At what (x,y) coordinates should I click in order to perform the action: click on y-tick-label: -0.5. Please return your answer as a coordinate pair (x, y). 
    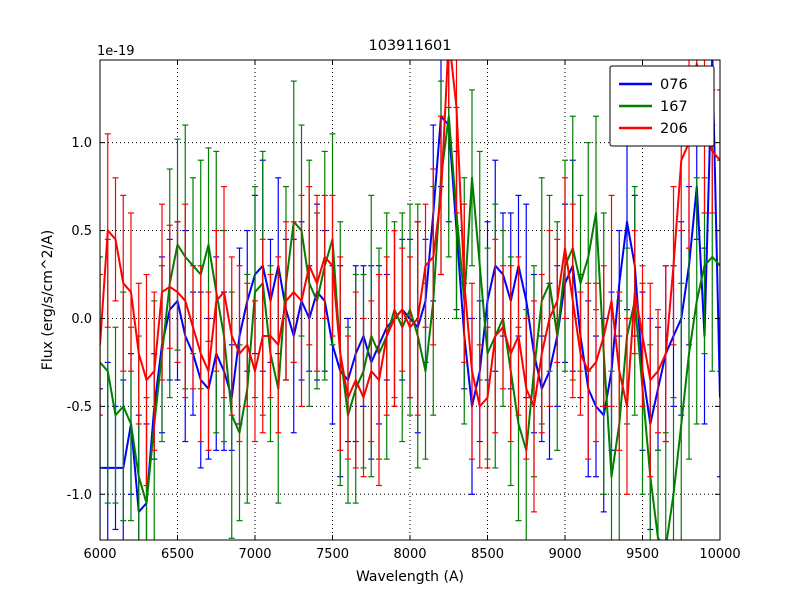
    Looking at the image, I should click on (79, 407).